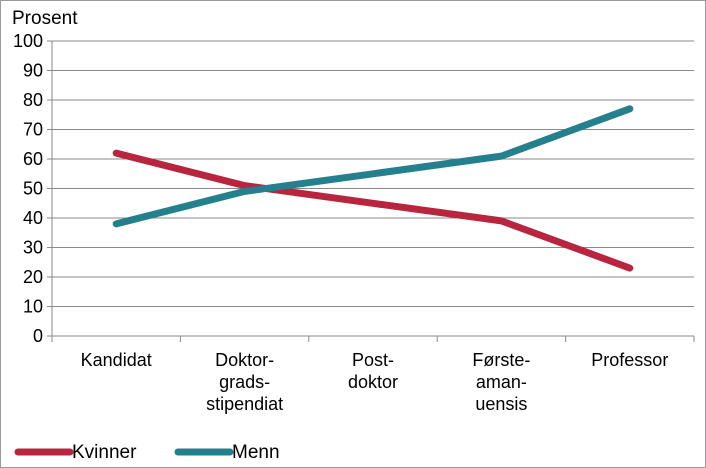 This screenshot has height=468, width=706. What do you see at coordinates (33, 277) in the screenshot?
I see `y-tick-label: 20` at bounding box center [33, 277].